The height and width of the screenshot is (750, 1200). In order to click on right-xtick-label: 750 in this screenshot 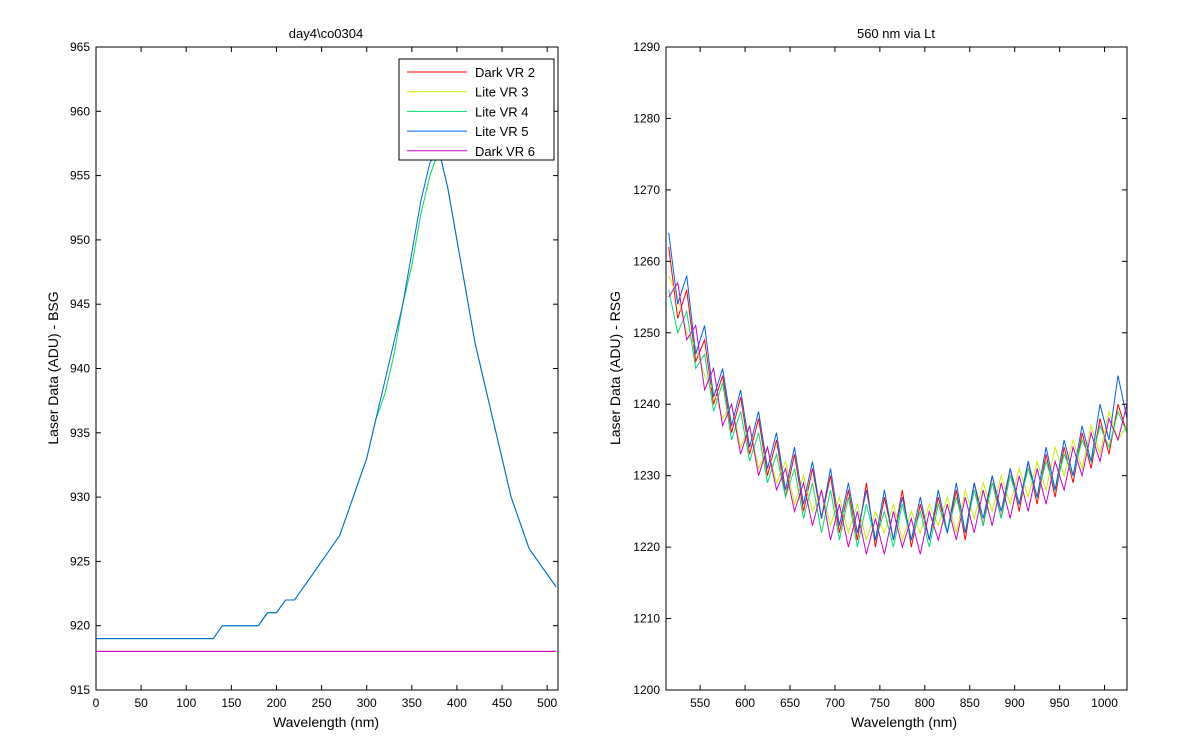, I will do `click(880, 703)`.